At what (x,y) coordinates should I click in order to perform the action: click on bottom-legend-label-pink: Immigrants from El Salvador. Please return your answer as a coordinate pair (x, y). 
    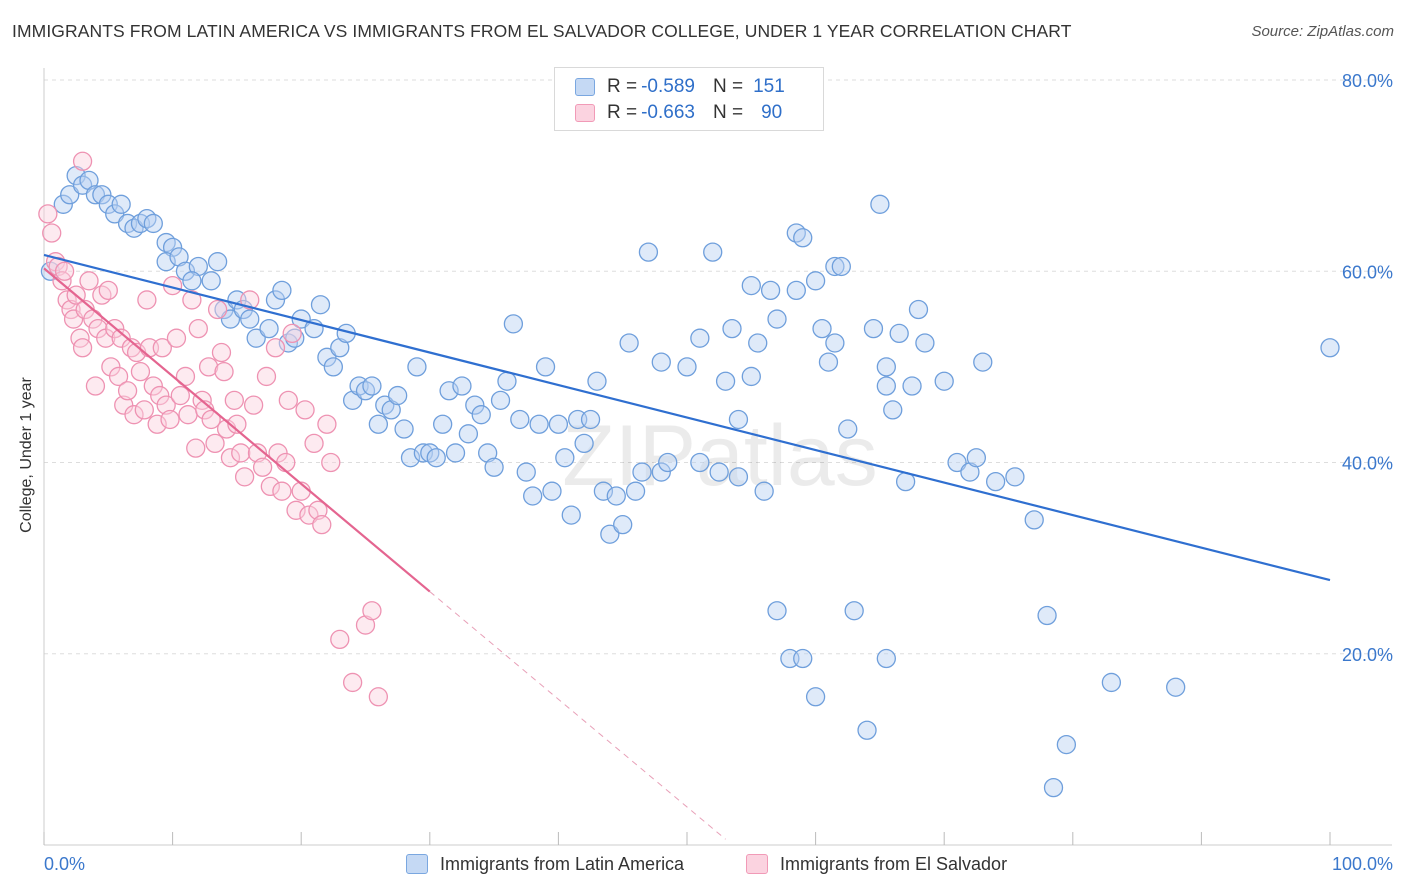
    Looking at the image, I should click on (894, 863).